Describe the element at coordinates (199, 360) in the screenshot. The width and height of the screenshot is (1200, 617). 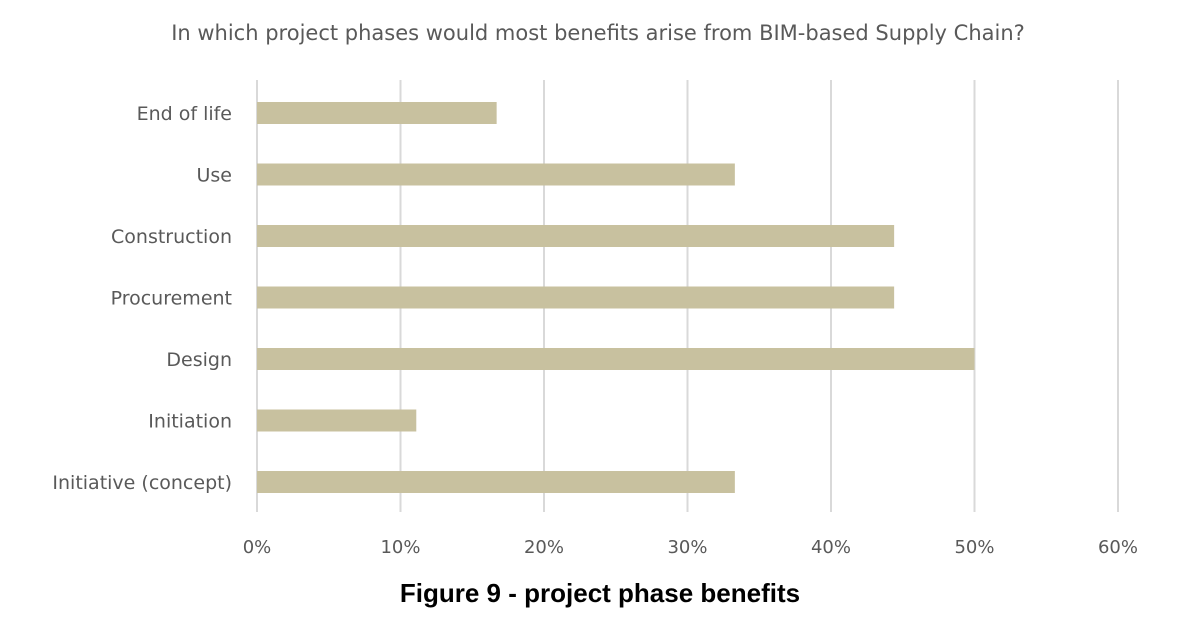
I see `category-label: Design` at that location.